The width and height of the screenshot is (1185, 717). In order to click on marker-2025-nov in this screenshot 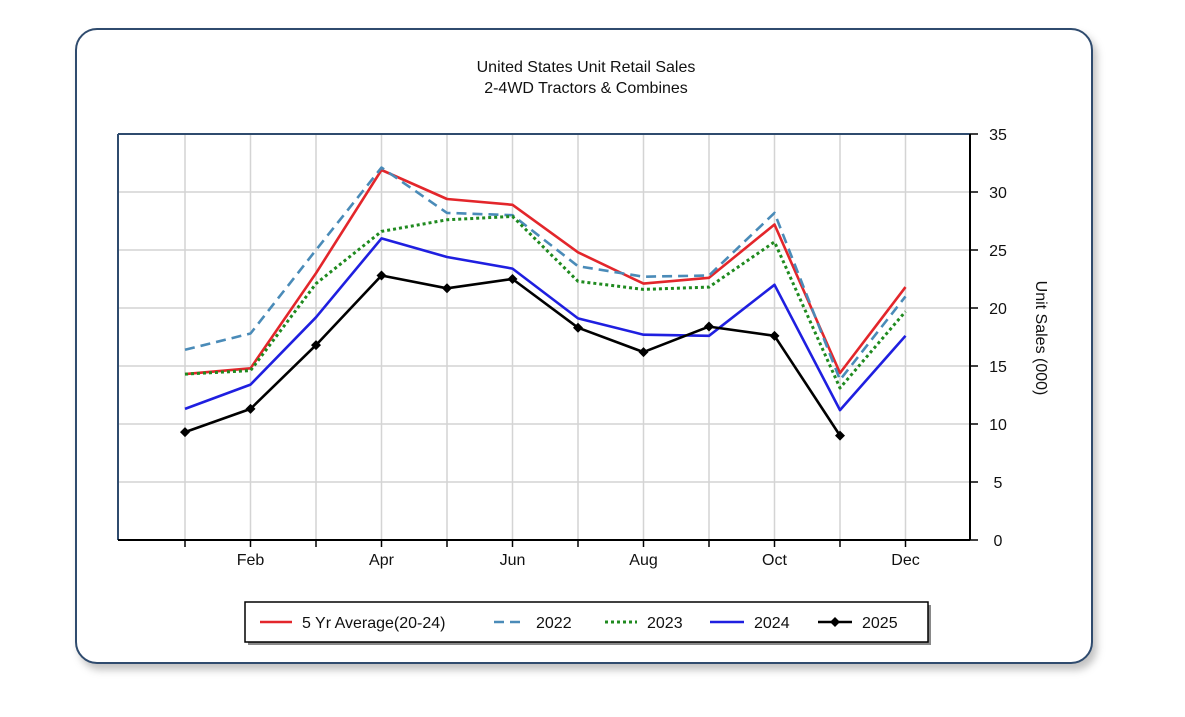, I will do `click(840, 435)`.